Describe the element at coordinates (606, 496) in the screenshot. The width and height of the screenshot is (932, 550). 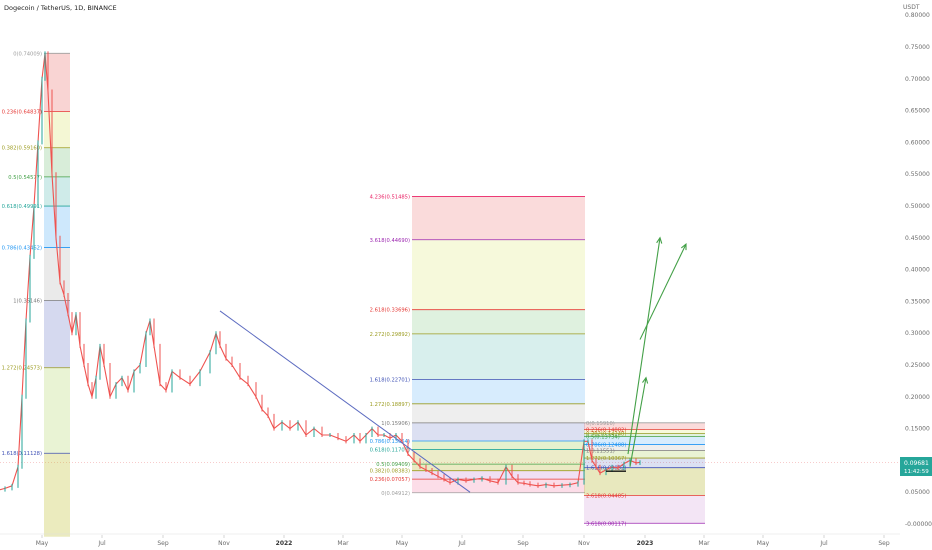
I see `fib-3-level-label: 2.618(0.04485)` at that location.